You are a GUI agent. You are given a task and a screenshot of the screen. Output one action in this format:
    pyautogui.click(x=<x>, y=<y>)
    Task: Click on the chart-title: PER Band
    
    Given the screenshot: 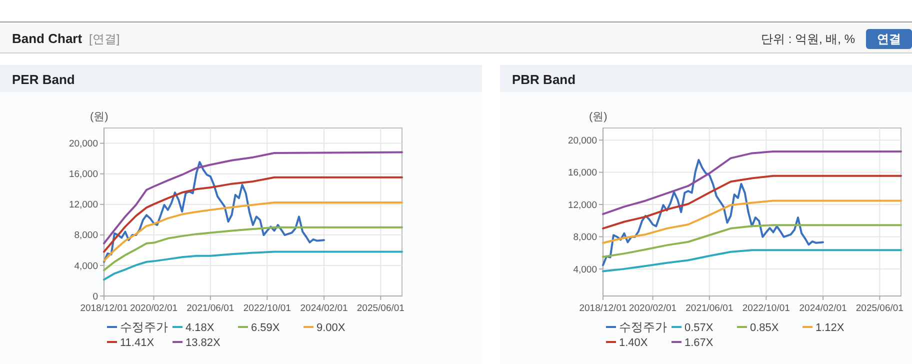 What is the action you would take?
    pyautogui.click(x=43, y=79)
    